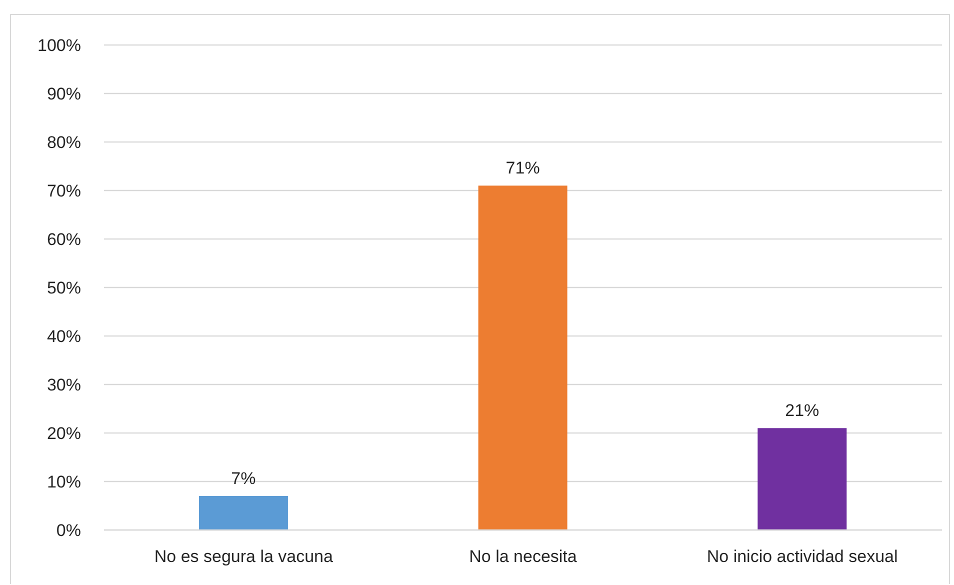 This screenshot has width=954, height=585. Describe the element at coordinates (63, 482) in the screenshot. I see `y-tick-label: 10%` at that location.